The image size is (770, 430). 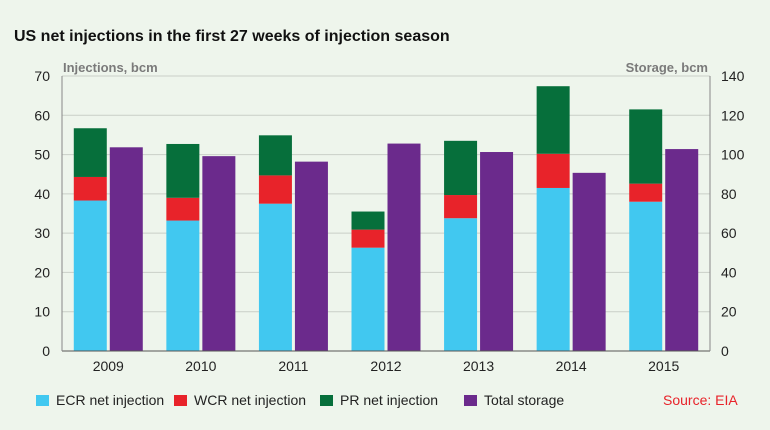 I want to click on source-note: Source: EIA, so click(x=700, y=400).